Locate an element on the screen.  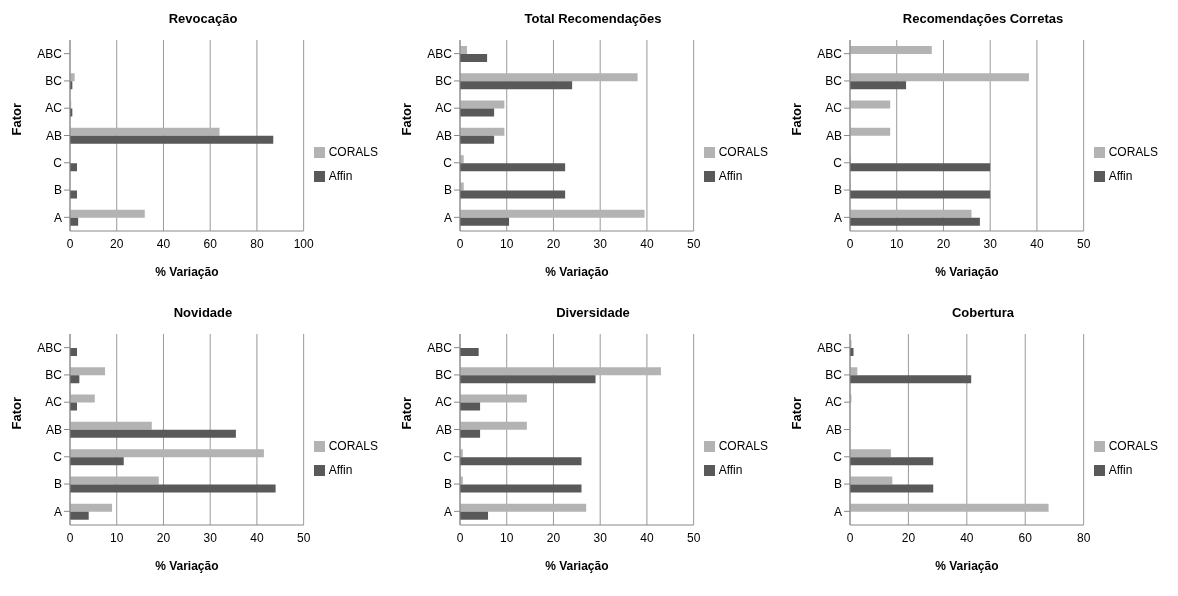
chart-title: Total Recomendações is located at coordinates (593, 19).